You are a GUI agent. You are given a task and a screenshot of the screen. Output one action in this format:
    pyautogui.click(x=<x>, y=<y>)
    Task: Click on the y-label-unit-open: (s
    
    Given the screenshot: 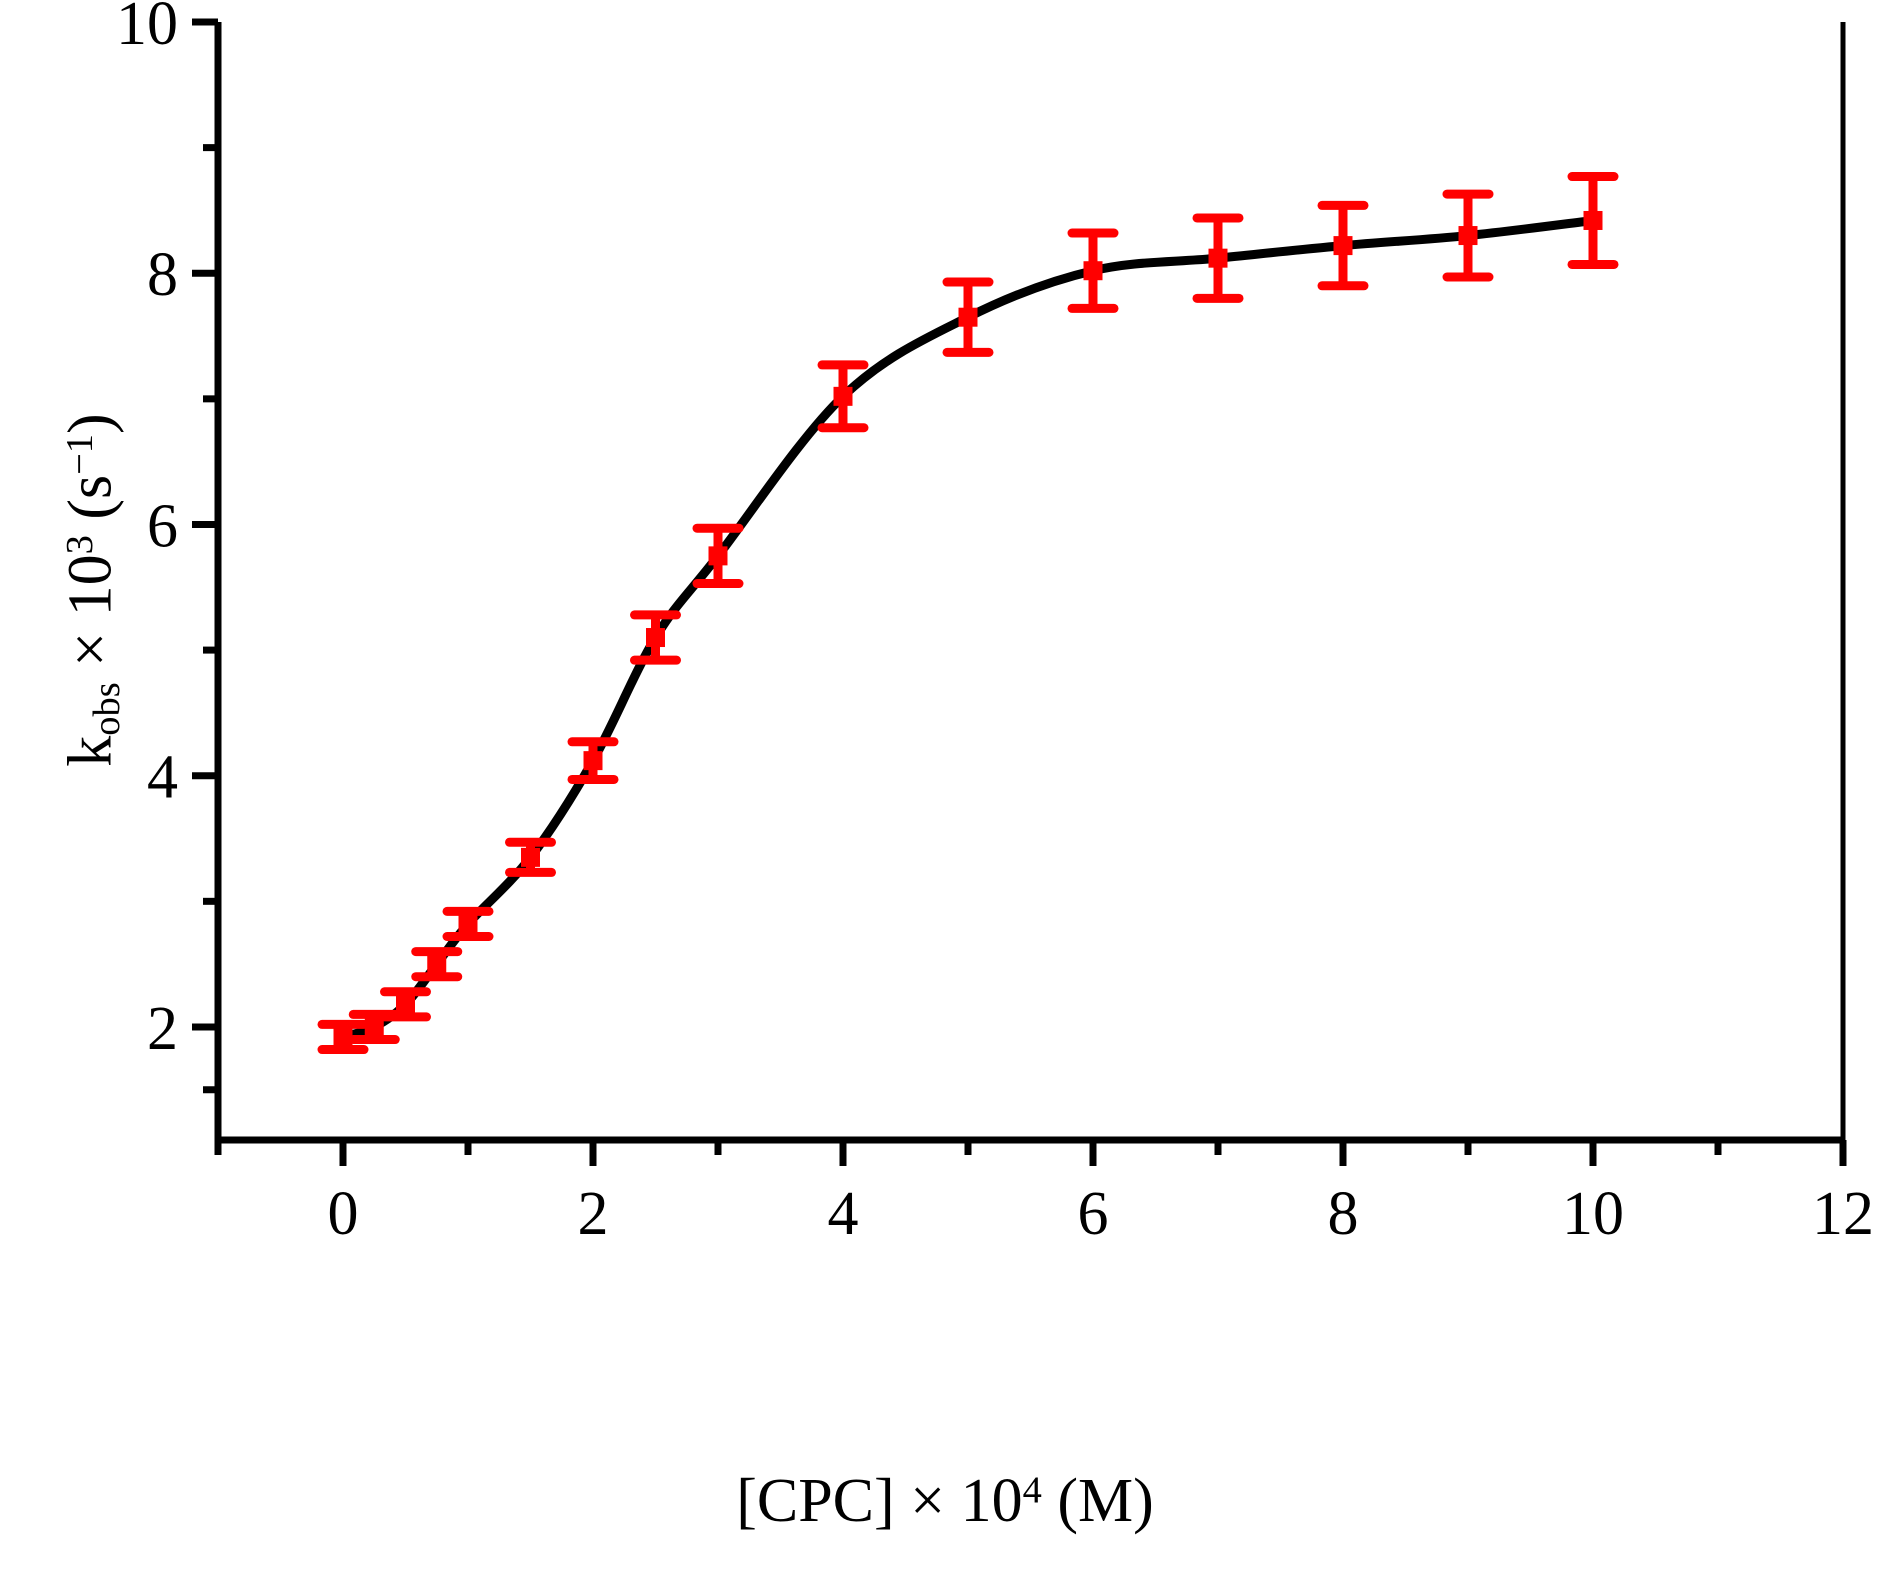 What is the action you would take?
    pyautogui.click(x=90, y=505)
    